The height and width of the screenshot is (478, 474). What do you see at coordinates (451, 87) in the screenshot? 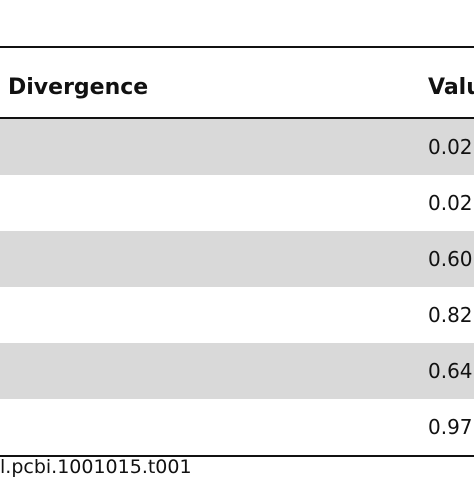
I see `column-header-value: Valu` at bounding box center [451, 87].